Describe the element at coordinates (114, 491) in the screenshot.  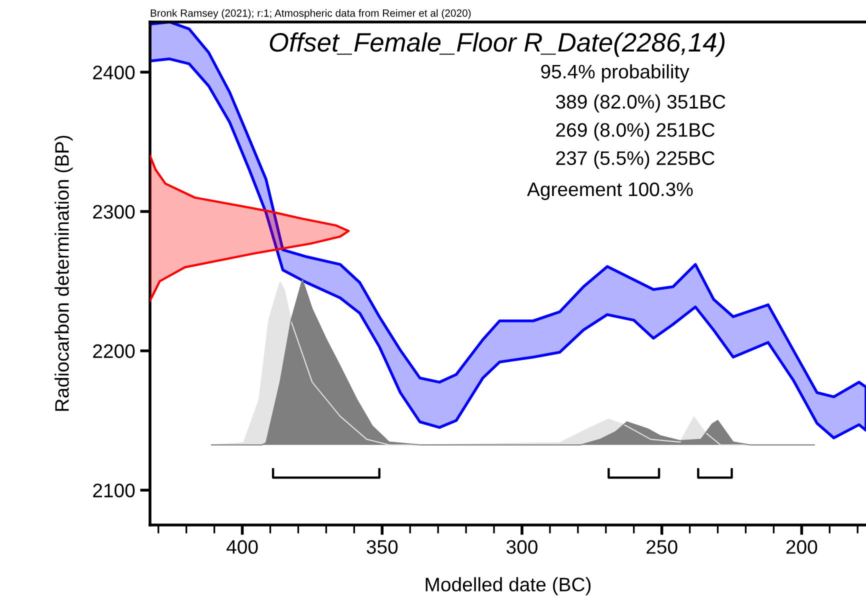
I see `y-tick-label: 2100` at that location.